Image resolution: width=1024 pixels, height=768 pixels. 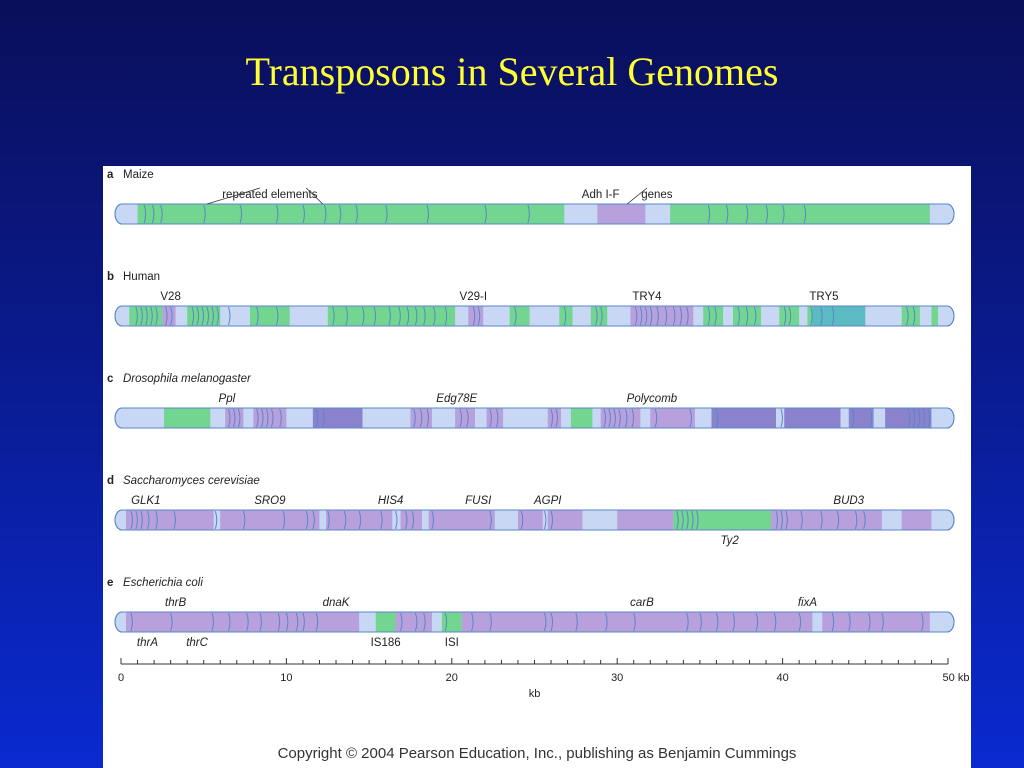 What do you see at coordinates (456, 399) in the screenshot?
I see `feature-label: Edg78E` at bounding box center [456, 399].